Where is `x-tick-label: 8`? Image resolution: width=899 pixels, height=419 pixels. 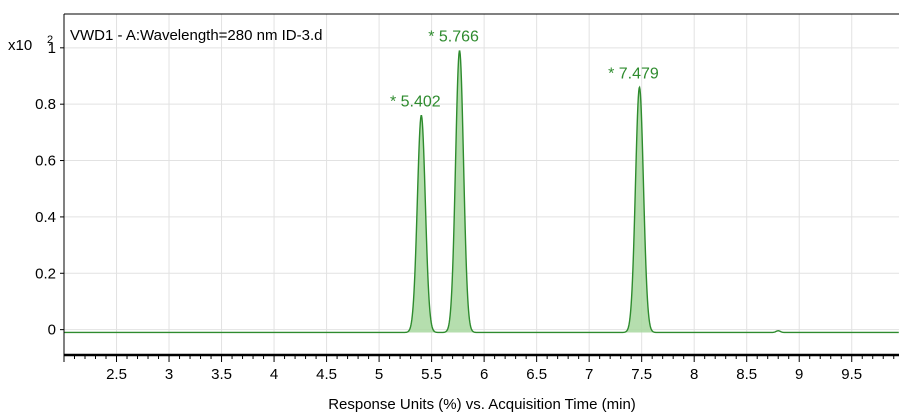 x-tick-label: 8 is located at coordinates (694, 374).